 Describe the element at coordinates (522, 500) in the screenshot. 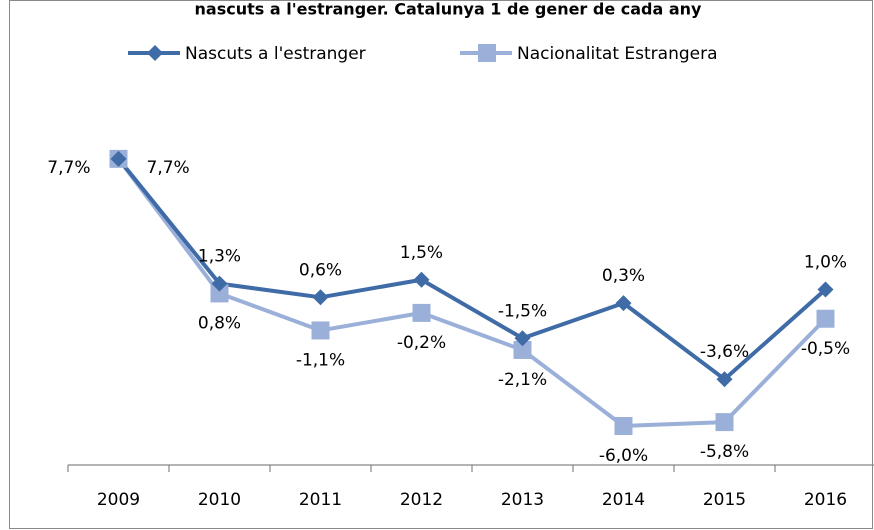

I see `x-tick-label: 2013` at that location.